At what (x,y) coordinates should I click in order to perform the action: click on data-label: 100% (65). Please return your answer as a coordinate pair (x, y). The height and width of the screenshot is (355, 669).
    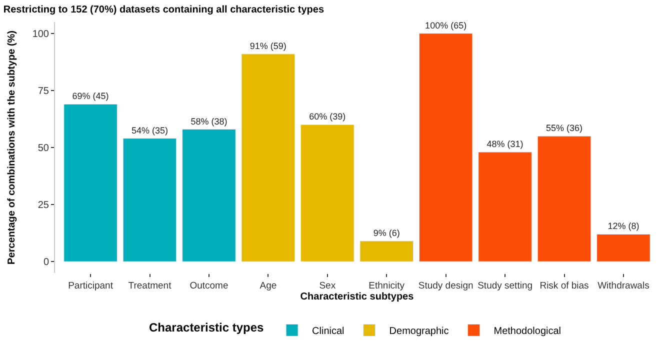
    Looking at the image, I should click on (446, 25).